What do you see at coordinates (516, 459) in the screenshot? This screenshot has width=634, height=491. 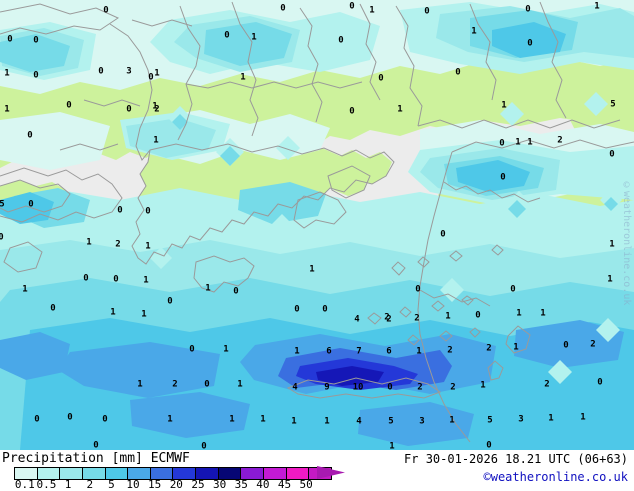 I see `valid-time-text: Fr 30-01-2026 18.21 UTC (06+63)` at bounding box center [516, 459].